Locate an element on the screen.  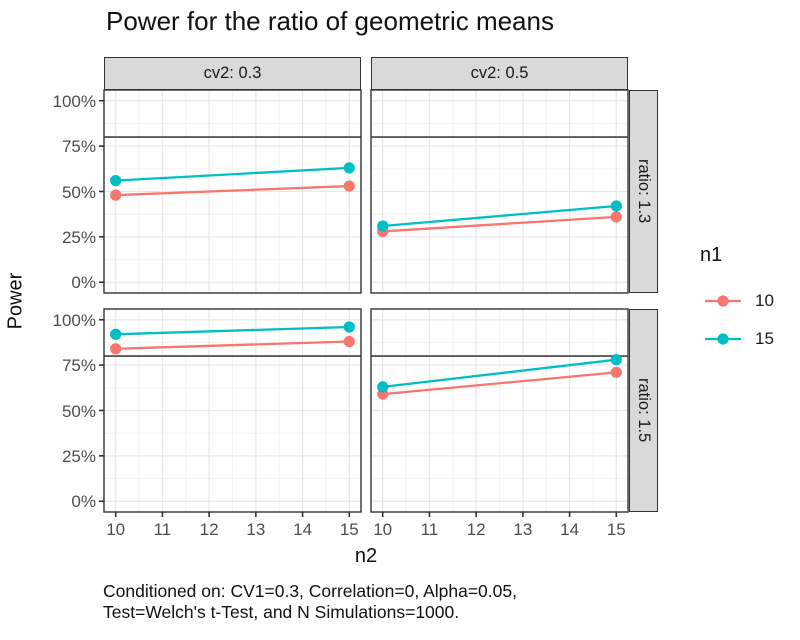
facet-strip-row-1: ratio: 1.3 is located at coordinates (643, 191).